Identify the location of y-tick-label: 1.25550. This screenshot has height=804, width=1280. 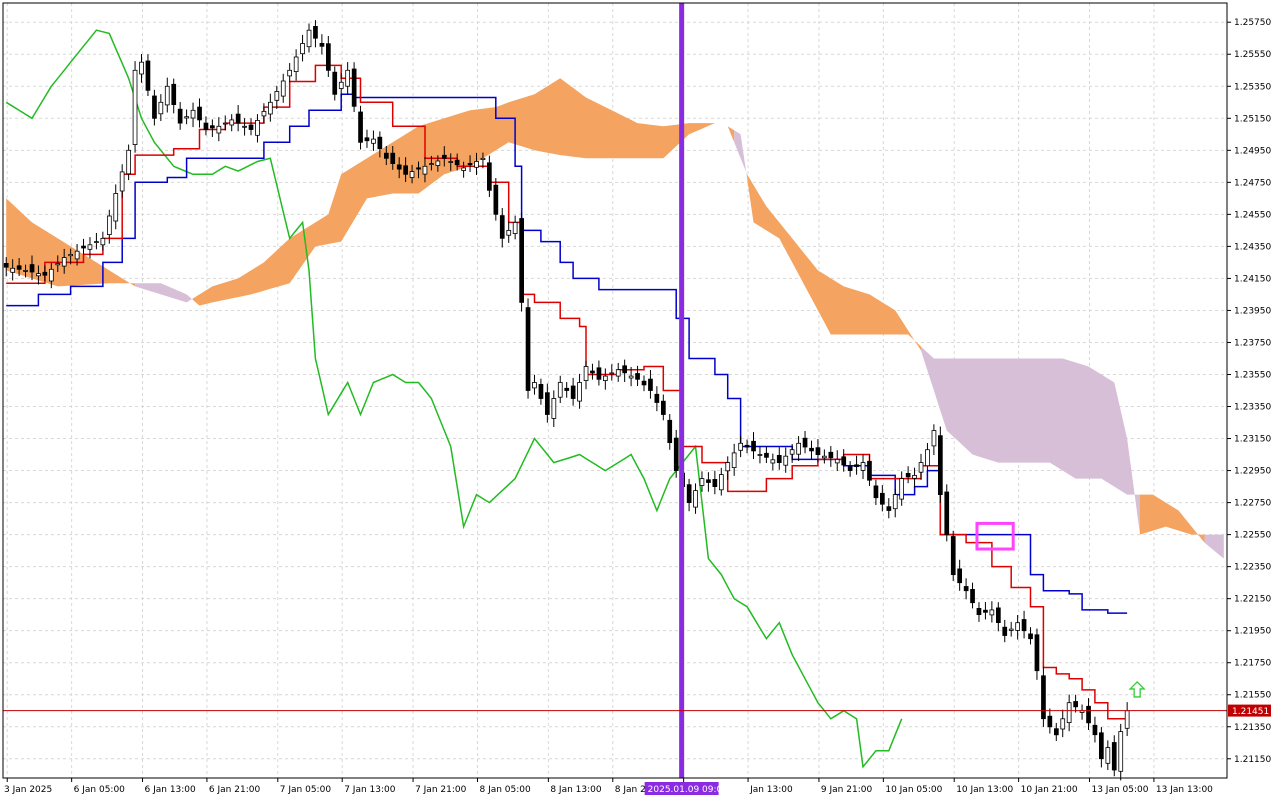
(1252, 55).